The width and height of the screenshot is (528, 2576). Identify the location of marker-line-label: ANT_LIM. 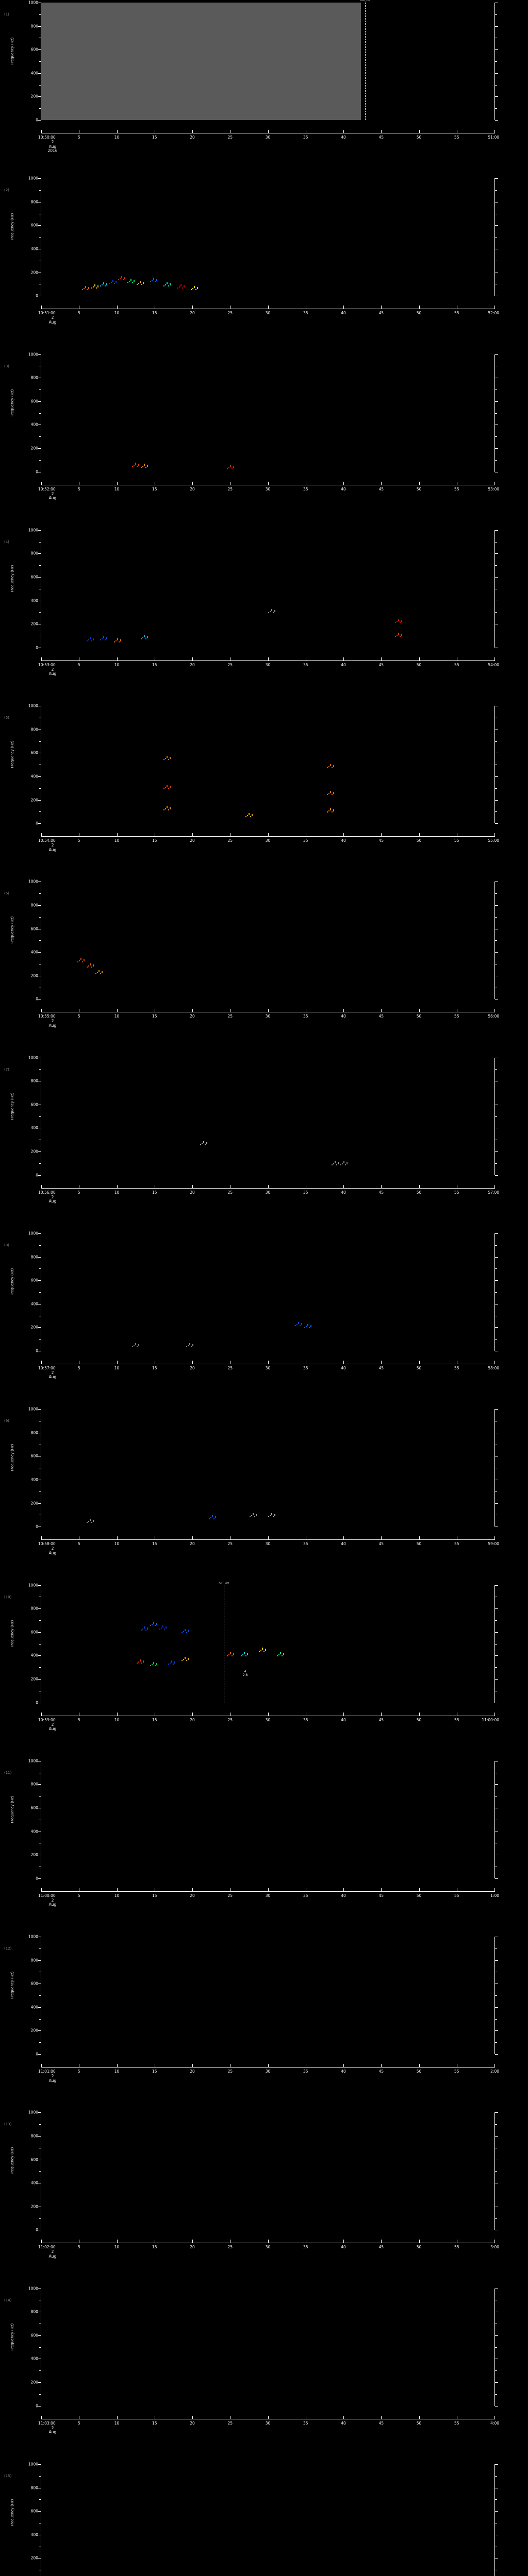
(224, 1583).